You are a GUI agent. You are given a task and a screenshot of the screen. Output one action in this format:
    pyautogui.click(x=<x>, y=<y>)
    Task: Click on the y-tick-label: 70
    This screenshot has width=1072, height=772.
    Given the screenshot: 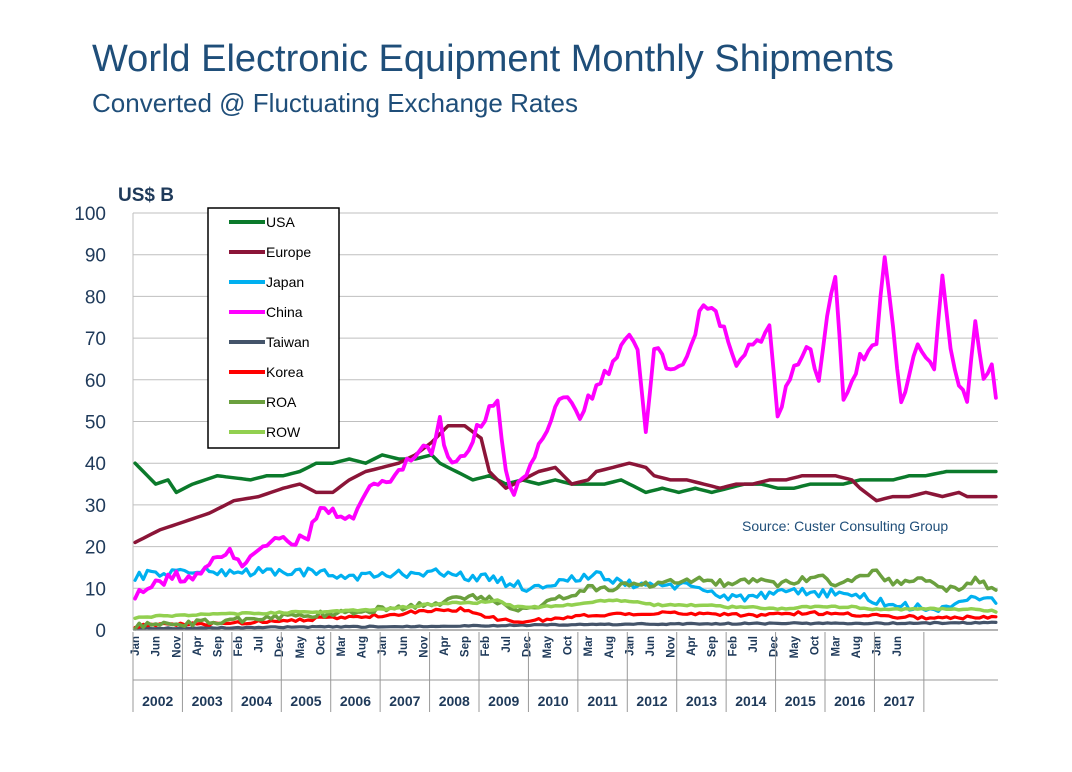 What is the action you would take?
    pyautogui.click(x=95, y=339)
    